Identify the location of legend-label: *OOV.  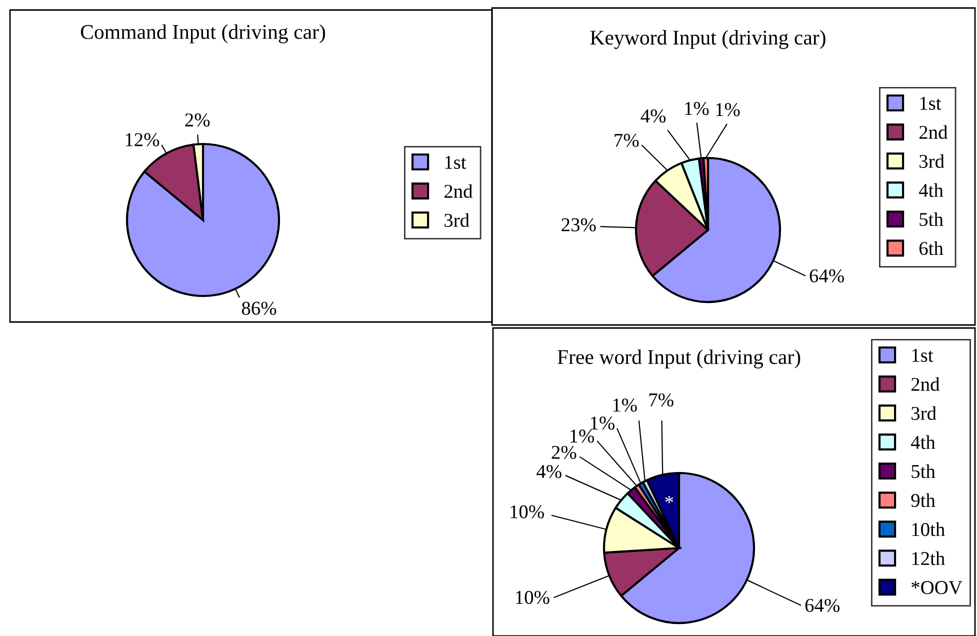
(937, 587).